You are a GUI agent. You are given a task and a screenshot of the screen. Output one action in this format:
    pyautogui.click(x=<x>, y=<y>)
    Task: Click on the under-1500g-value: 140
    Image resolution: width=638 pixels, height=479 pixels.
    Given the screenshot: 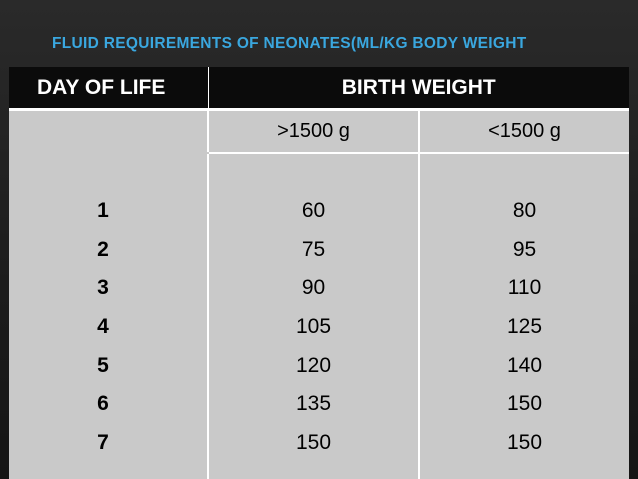 What is the action you would take?
    pyautogui.click(x=524, y=365)
    